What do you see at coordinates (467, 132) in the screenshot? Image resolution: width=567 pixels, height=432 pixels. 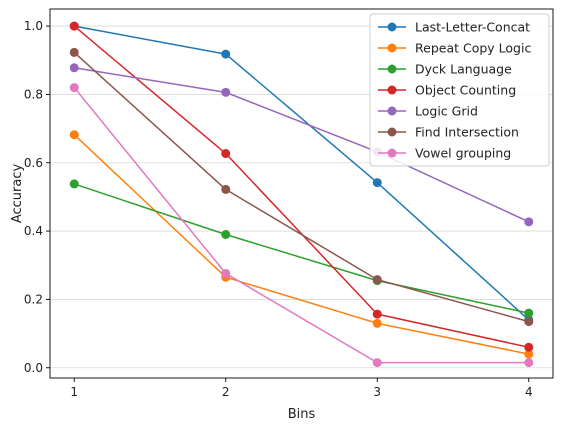 I see `legend-label: Find Intersection` at bounding box center [467, 132].